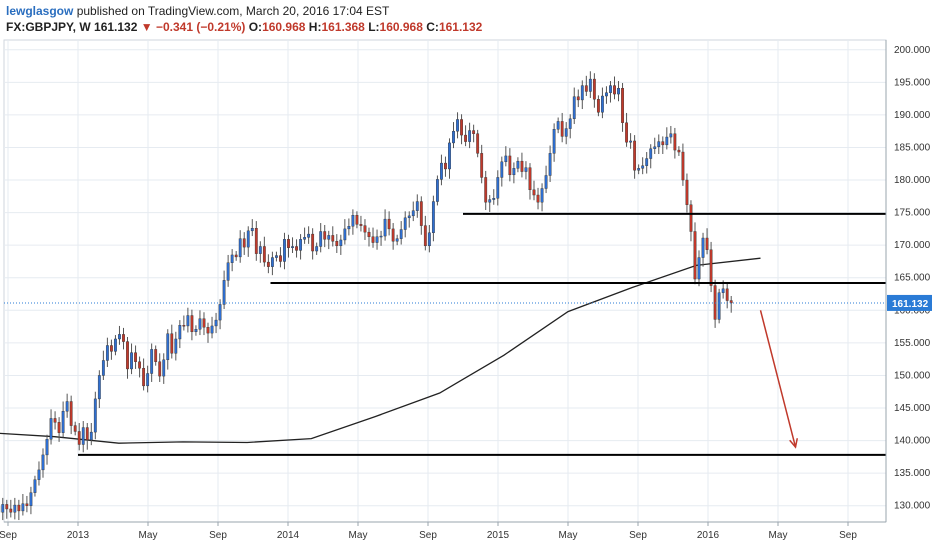 The image size is (932, 550). What do you see at coordinates (708, 535) in the screenshot?
I see `x-tick-label: 2016` at bounding box center [708, 535].